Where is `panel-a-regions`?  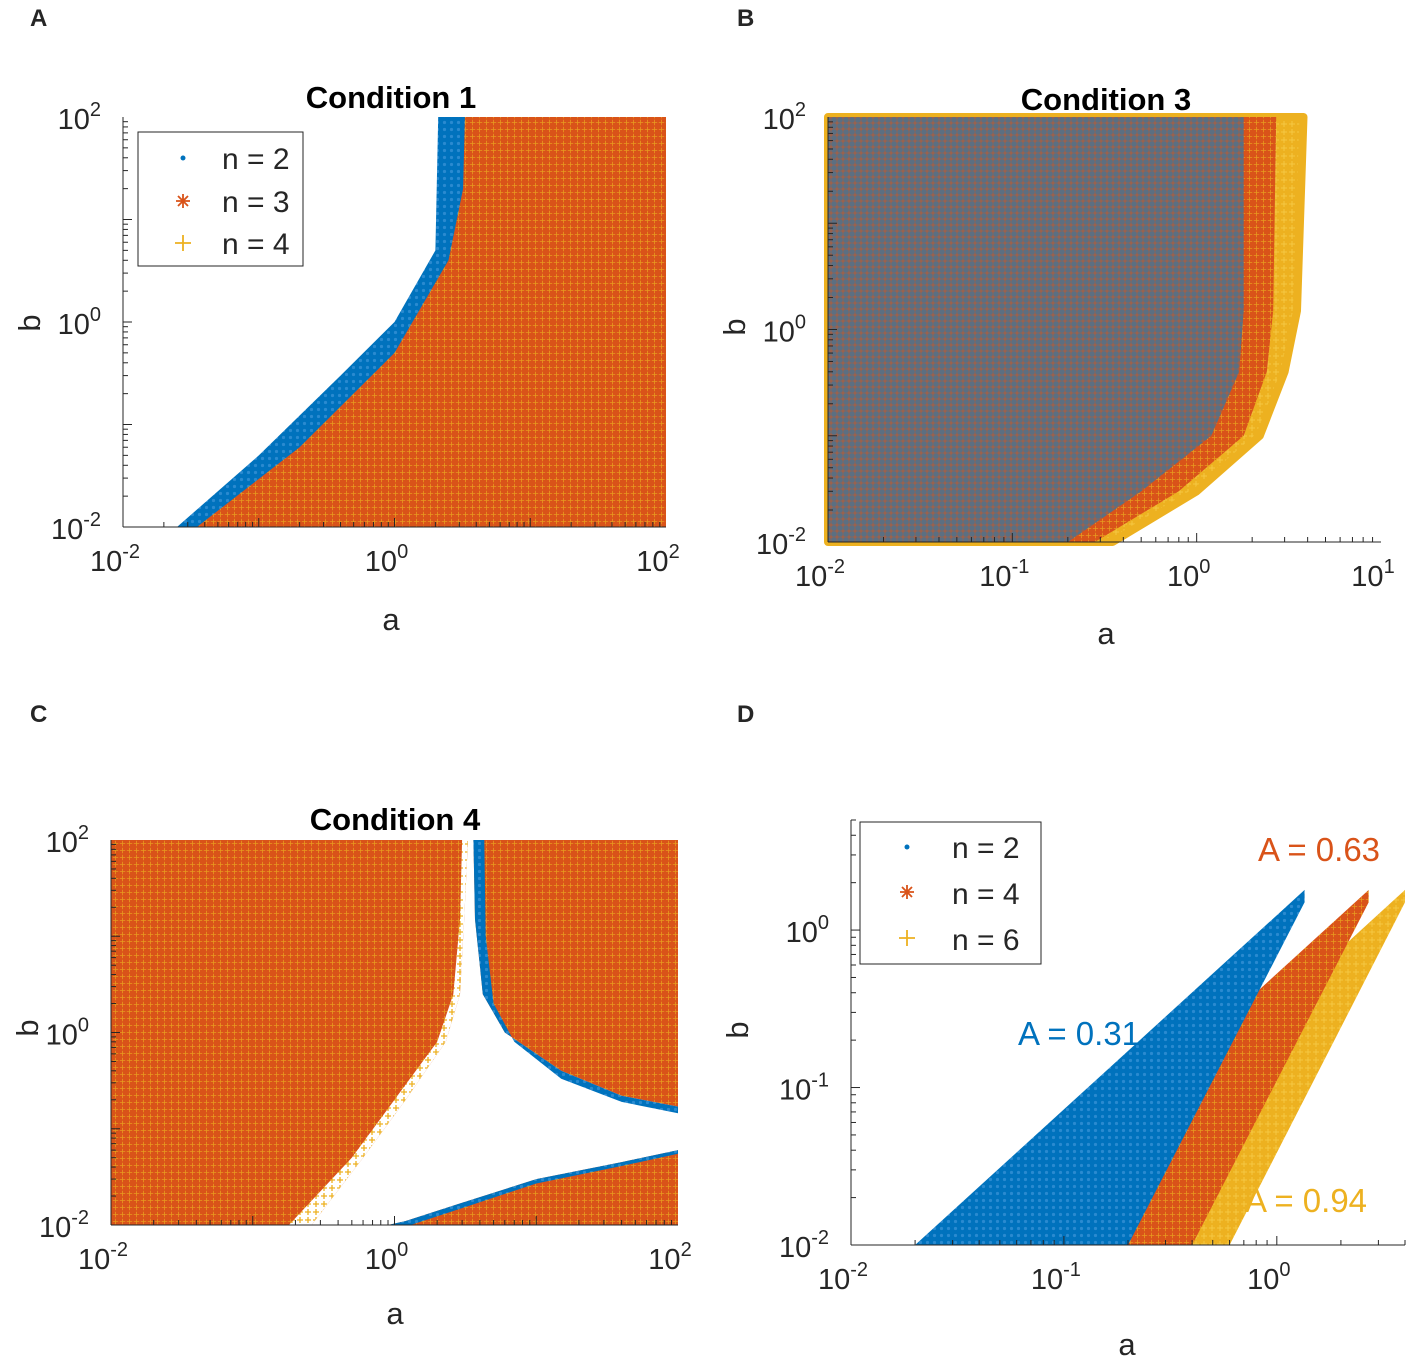 panel-a-regions is located at coordinates (421, 322).